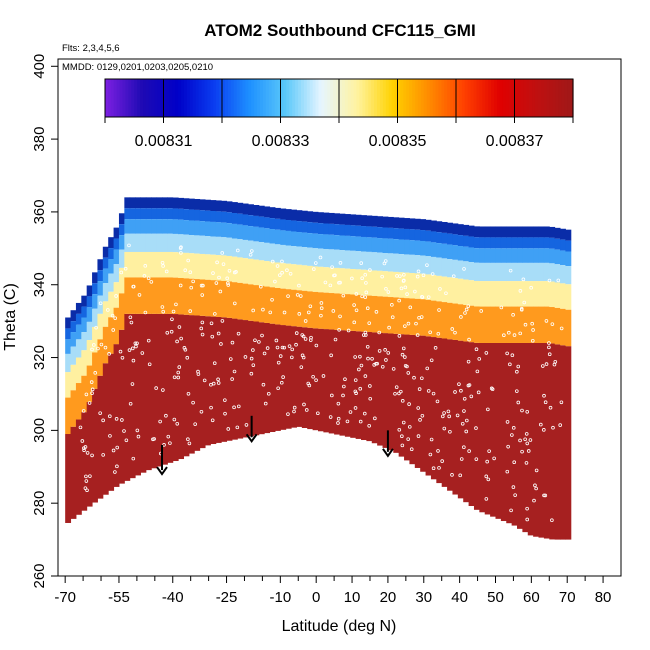  What do you see at coordinates (332, 591) in the screenshot?
I see `x-axis: -70 -55 -40 -25 -10 0 10 20 30 40 50 60 70 80` at bounding box center [332, 591].